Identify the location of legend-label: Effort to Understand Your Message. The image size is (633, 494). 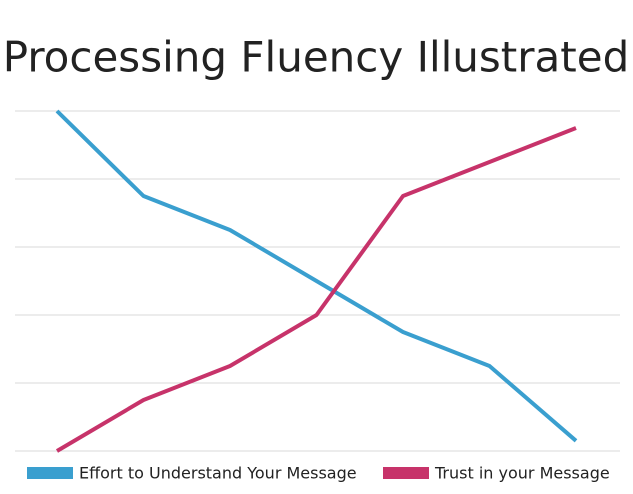
(218, 473).